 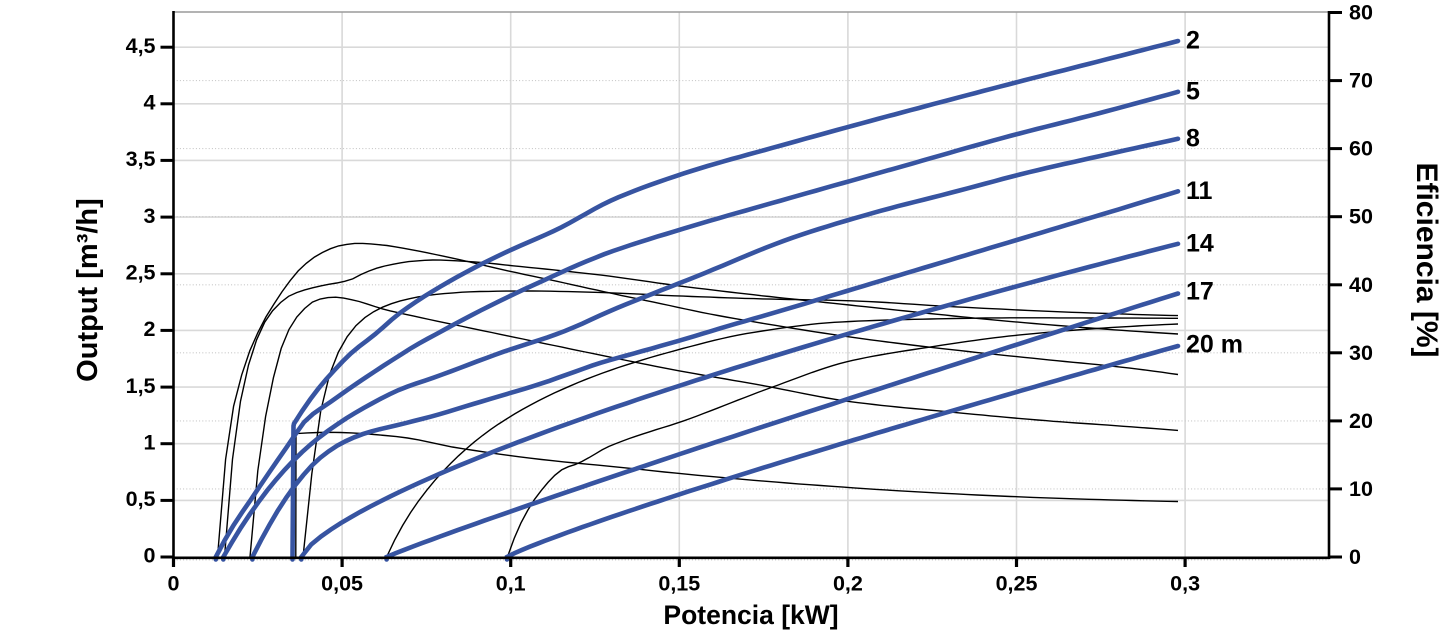 I want to click on svg-text: 20, so click(x=1361, y=421).